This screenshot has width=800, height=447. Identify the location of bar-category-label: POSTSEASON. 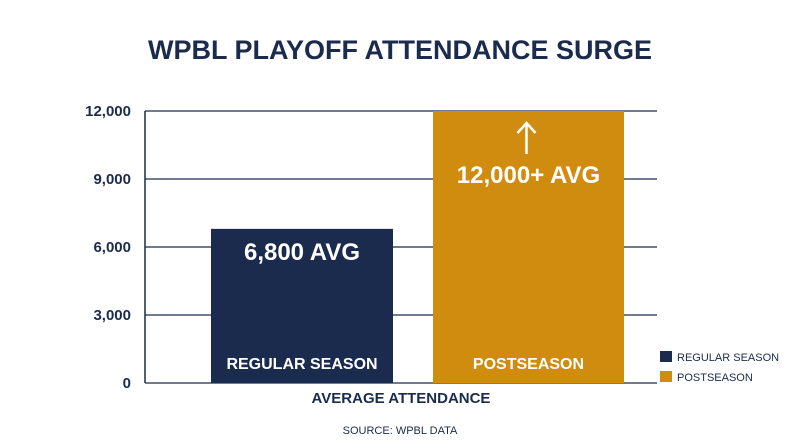
(528, 364).